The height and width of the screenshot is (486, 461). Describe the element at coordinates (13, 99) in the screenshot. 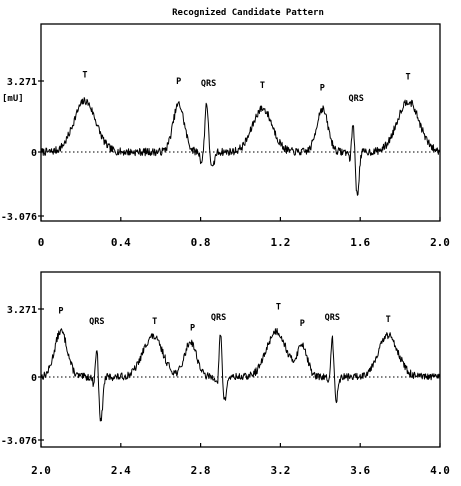

I see `top-unit-label: [mU]` at that location.